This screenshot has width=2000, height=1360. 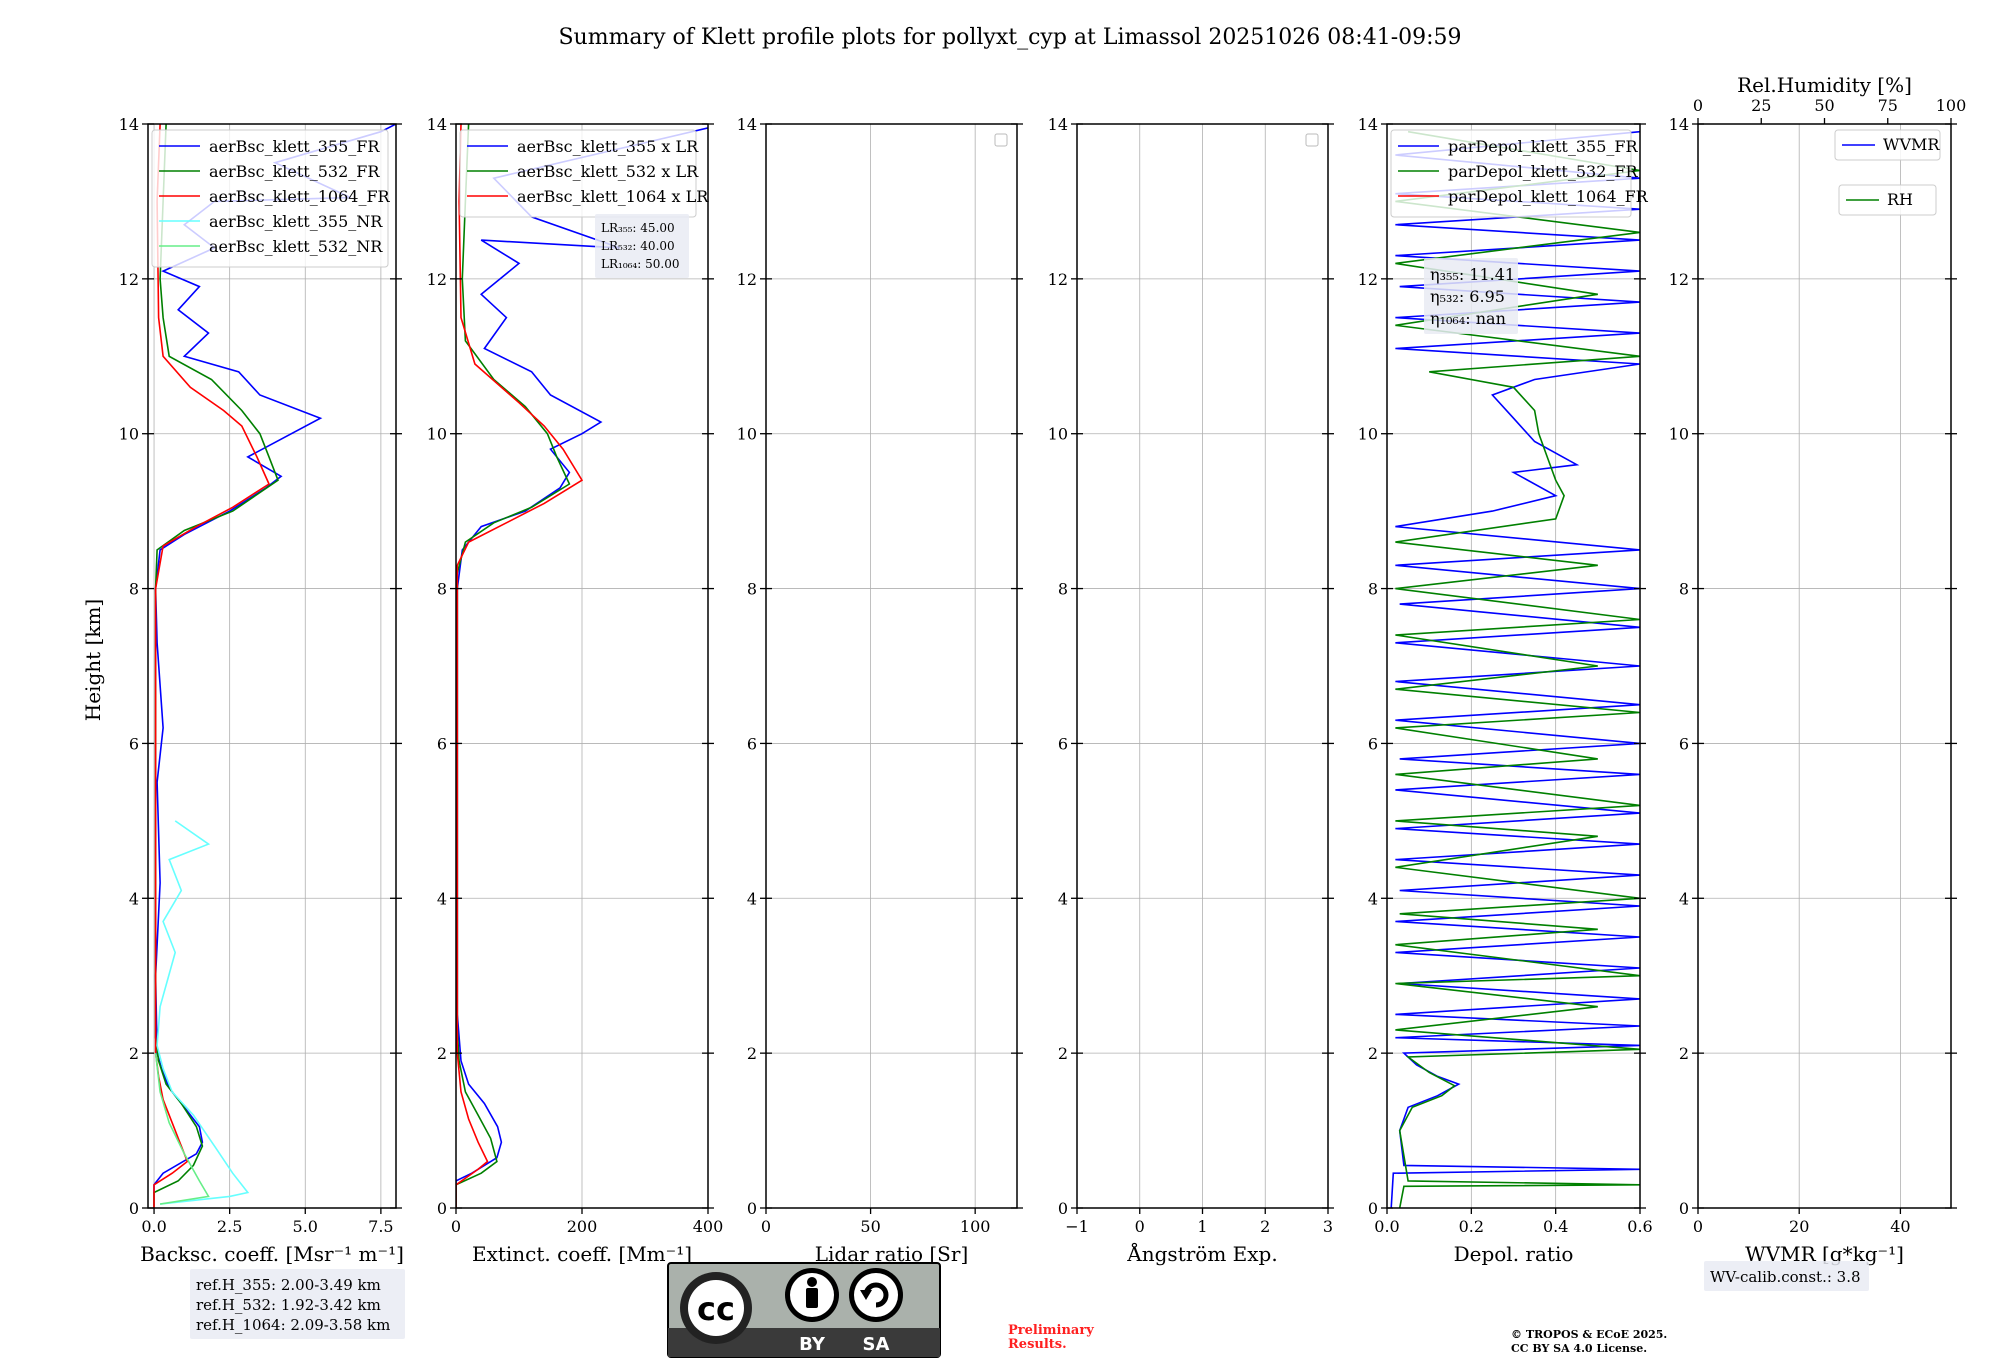 I want to click on x-axis-label: Depol. ratio, so click(x=1514, y=1254).